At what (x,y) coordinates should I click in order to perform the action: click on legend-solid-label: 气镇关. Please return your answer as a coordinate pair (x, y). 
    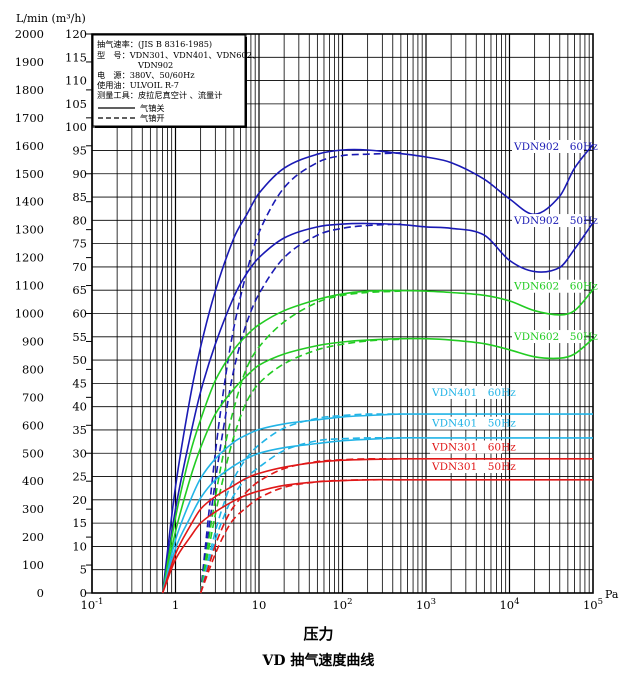
    Looking at the image, I should click on (152, 108).